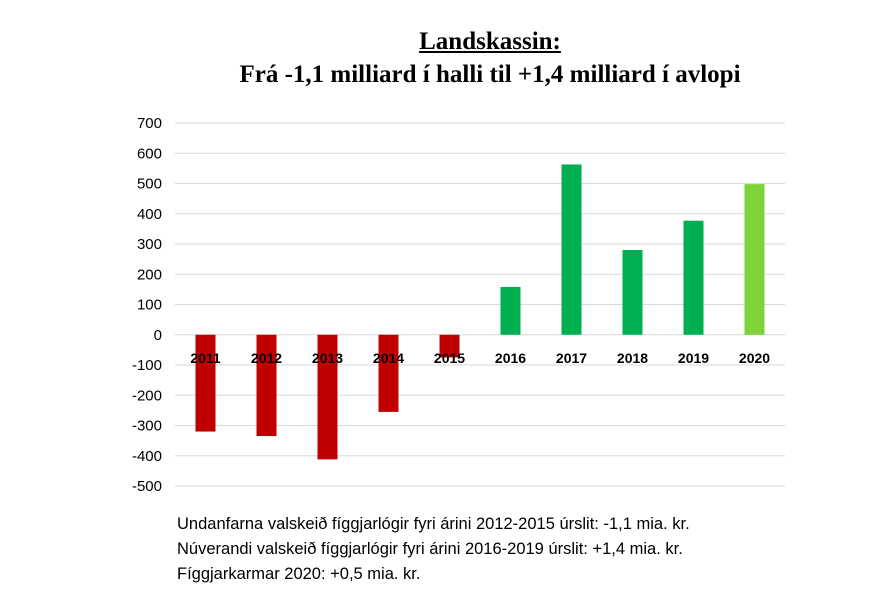 The height and width of the screenshot is (594, 895). Describe the element at coordinates (449, 358) in the screenshot. I see `x-tick-label: 2015` at that location.